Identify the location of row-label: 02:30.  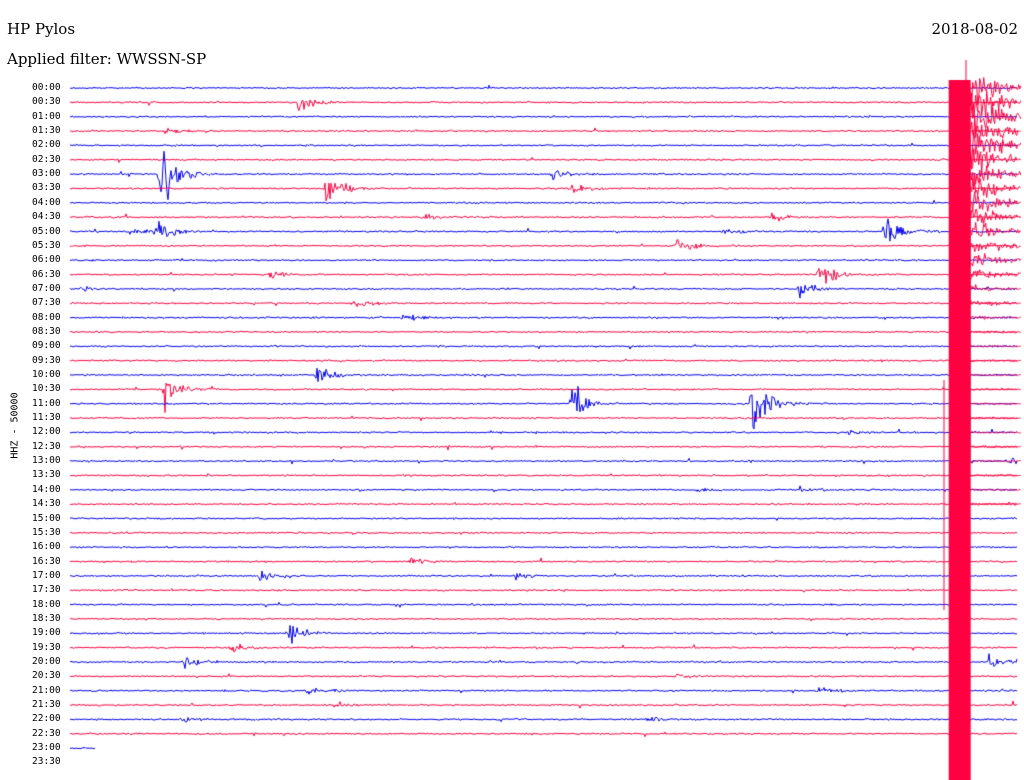
(46, 159).